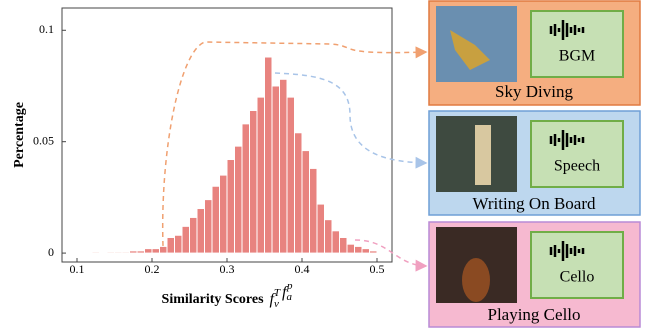 The width and height of the screenshot is (646, 328). I want to click on formula-sub: a, so click(289, 297).